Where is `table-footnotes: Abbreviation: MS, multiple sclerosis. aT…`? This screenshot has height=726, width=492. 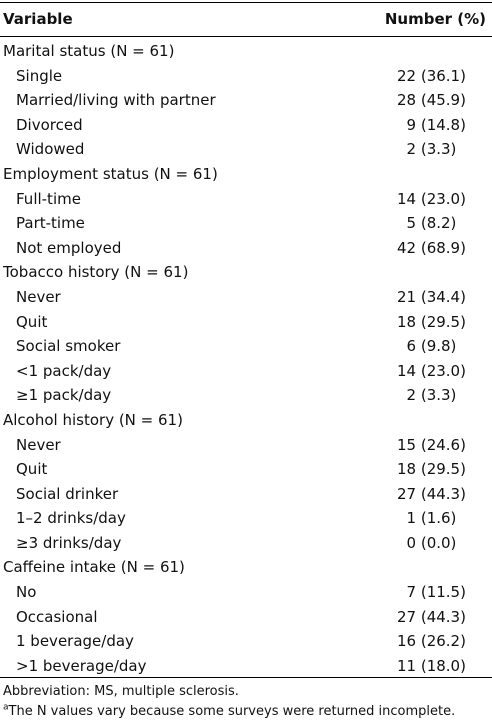 table-footnotes: Abbreviation: MS, multiple sclerosis. aT… is located at coordinates (247, 702).